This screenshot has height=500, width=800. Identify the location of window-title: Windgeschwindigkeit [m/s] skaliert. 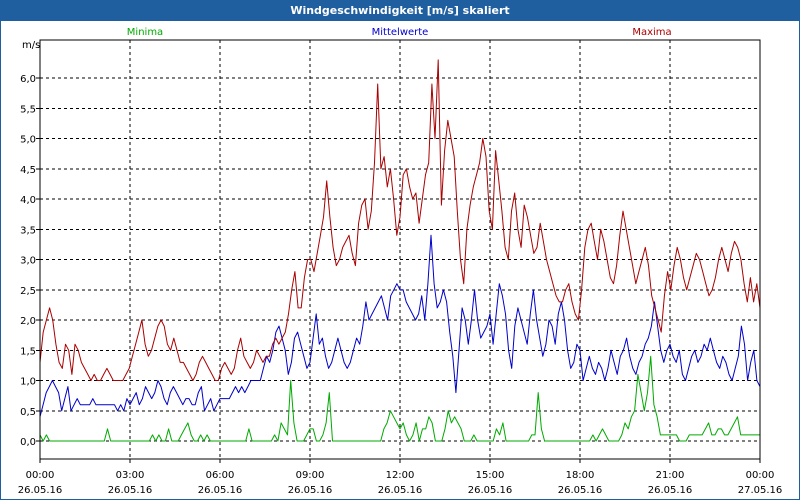
(400, 10).